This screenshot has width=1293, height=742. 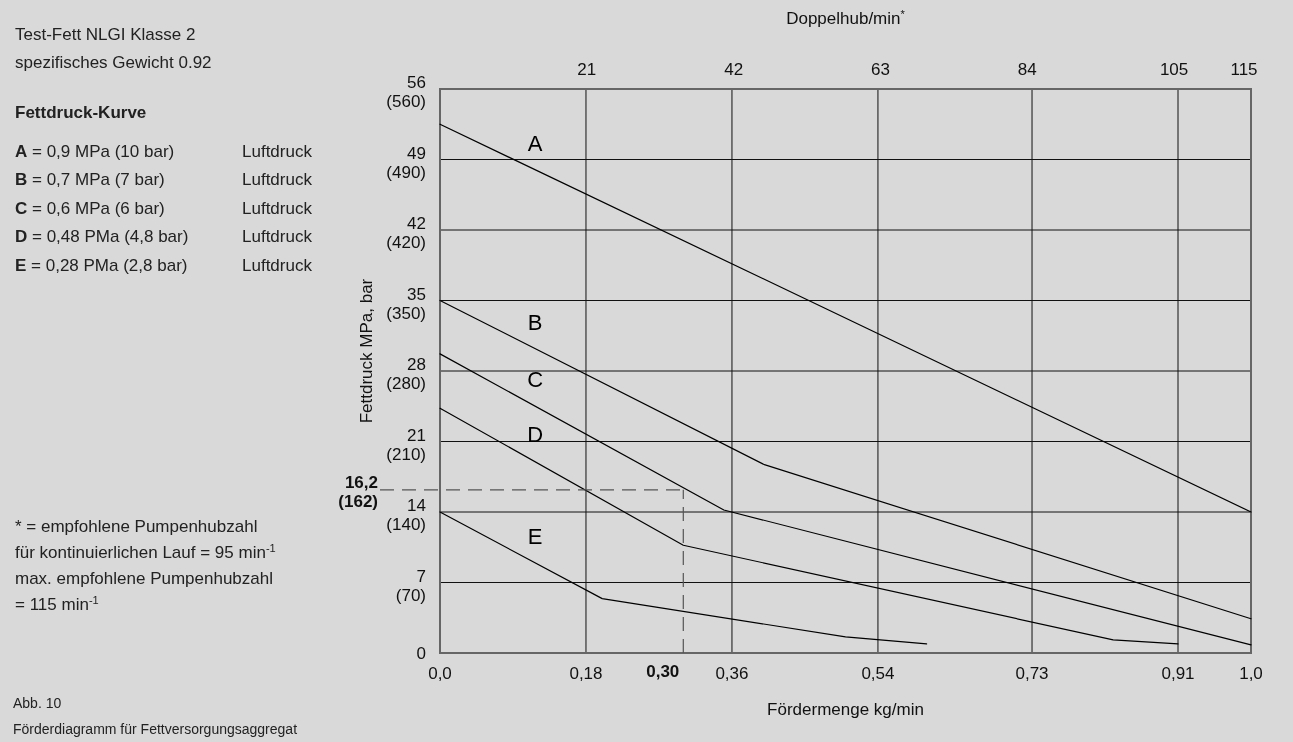 What do you see at coordinates (406, 313) in the screenshot?
I see `y2-tick-label: (350)` at bounding box center [406, 313].